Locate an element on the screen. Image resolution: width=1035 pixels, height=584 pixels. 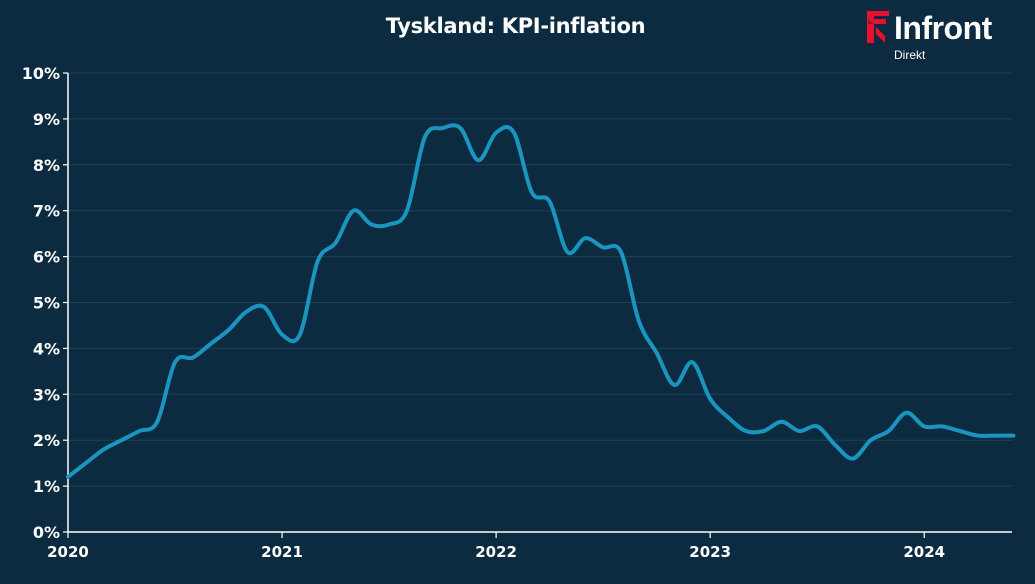
x-tick-labels: 2020 2021 2022 2023 2024 is located at coordinates (496, 552).